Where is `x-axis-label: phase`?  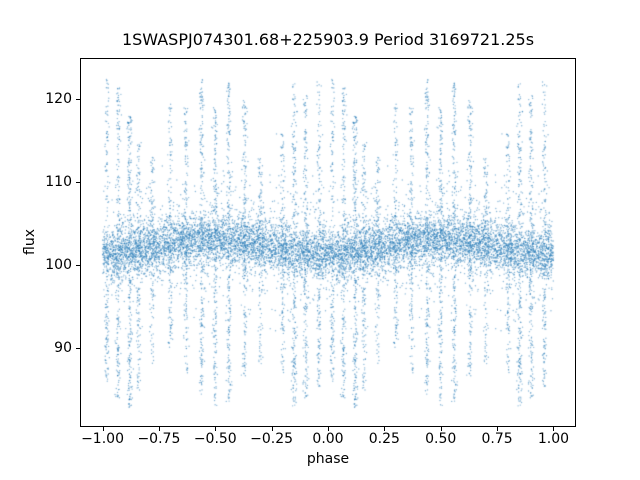
x-axis-label: phase is located at coordinates (328, 459).